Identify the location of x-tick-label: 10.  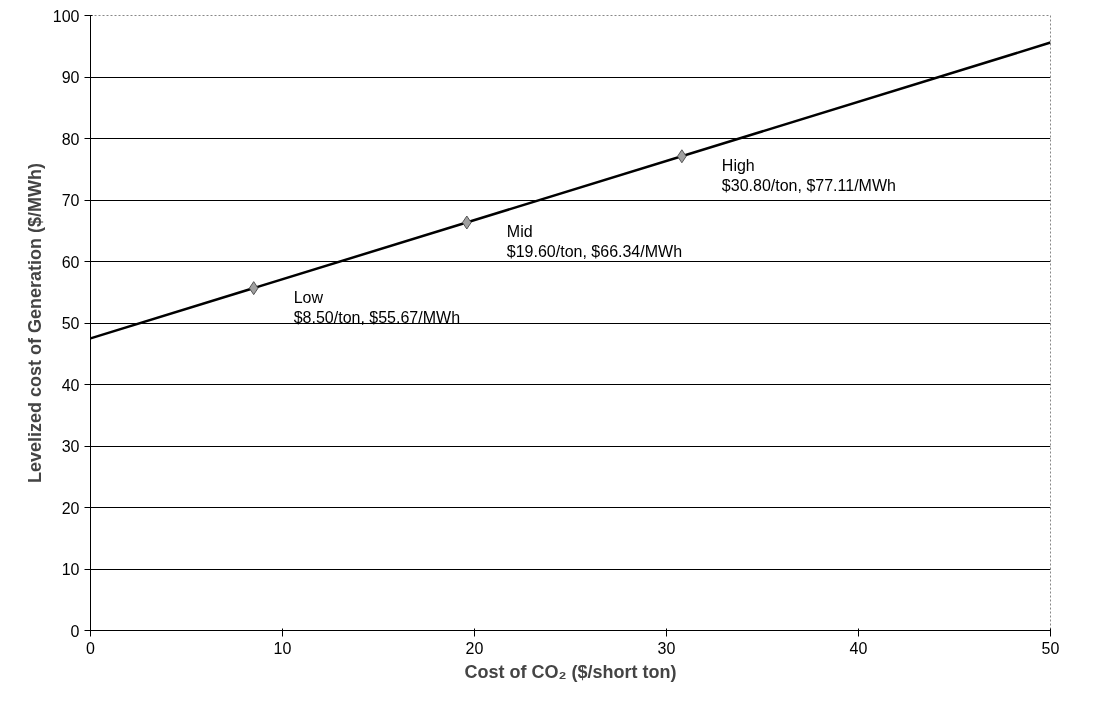
(282, 648).